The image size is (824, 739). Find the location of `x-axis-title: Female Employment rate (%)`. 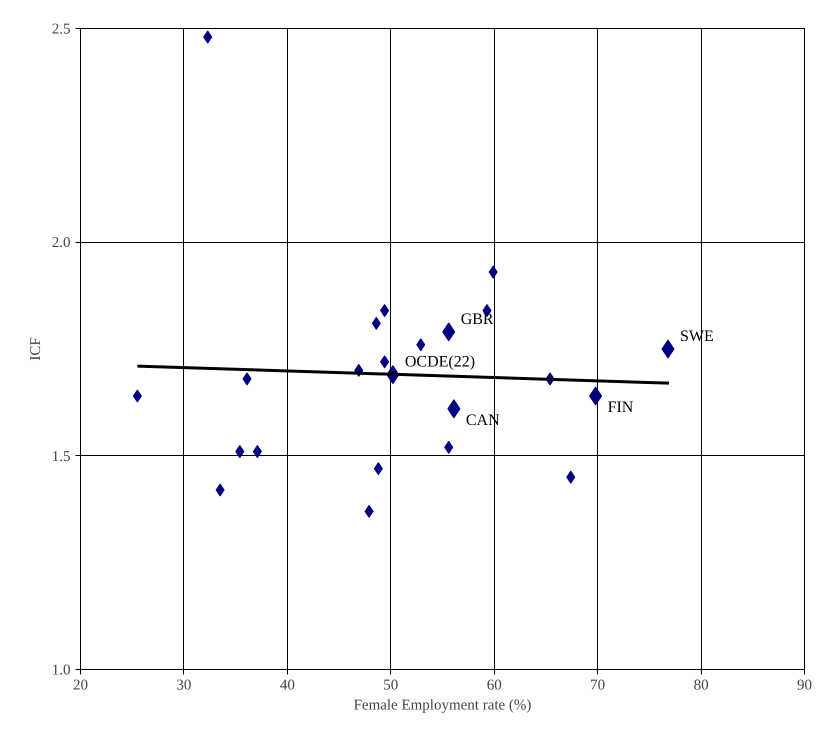

x-axis-title: Female Employment rate (%) is located at coordinates (443, 706).